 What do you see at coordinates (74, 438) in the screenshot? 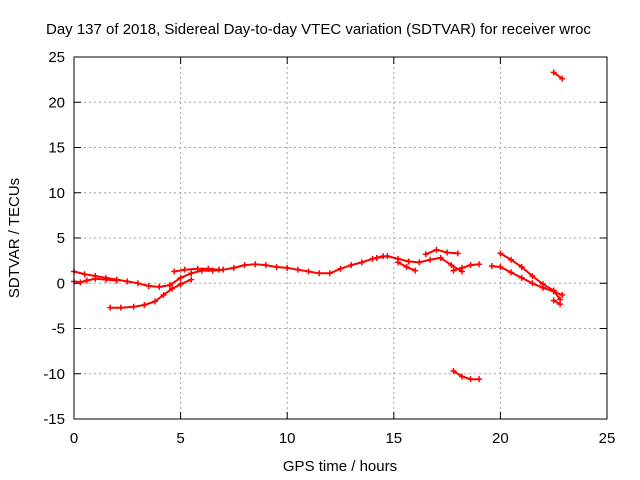
I see `x-tick-label: 0` at bounding box center [74, 438].